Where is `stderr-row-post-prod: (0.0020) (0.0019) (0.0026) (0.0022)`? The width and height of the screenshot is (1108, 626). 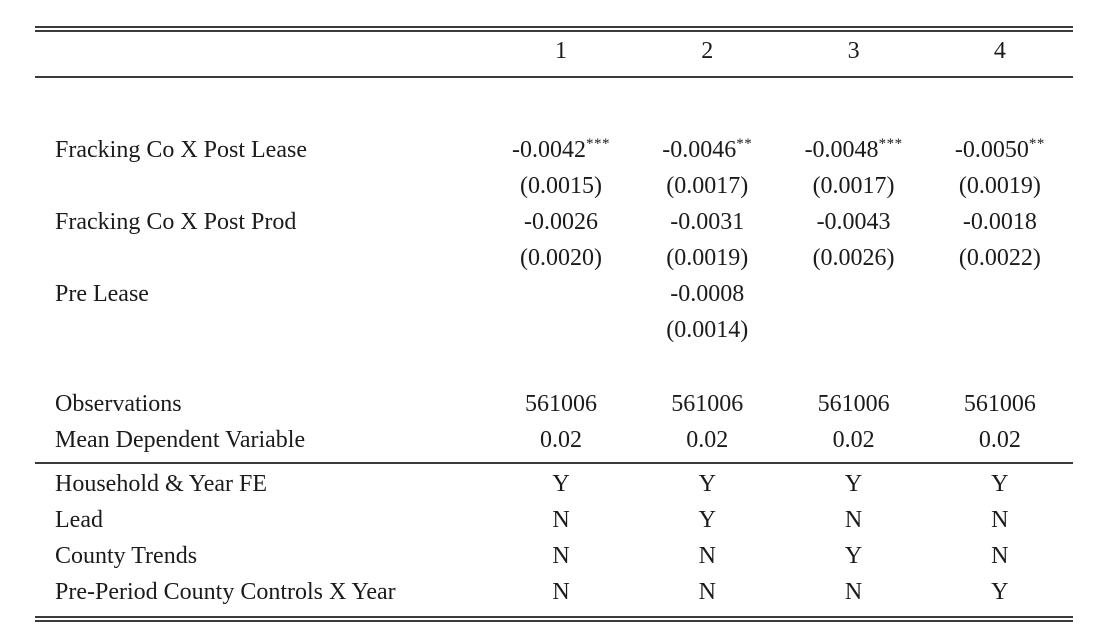
stderr-row-post-prod: (0.0020) (0.0019) (0.0026) (0.0022) is located at coordinates (554, 258).